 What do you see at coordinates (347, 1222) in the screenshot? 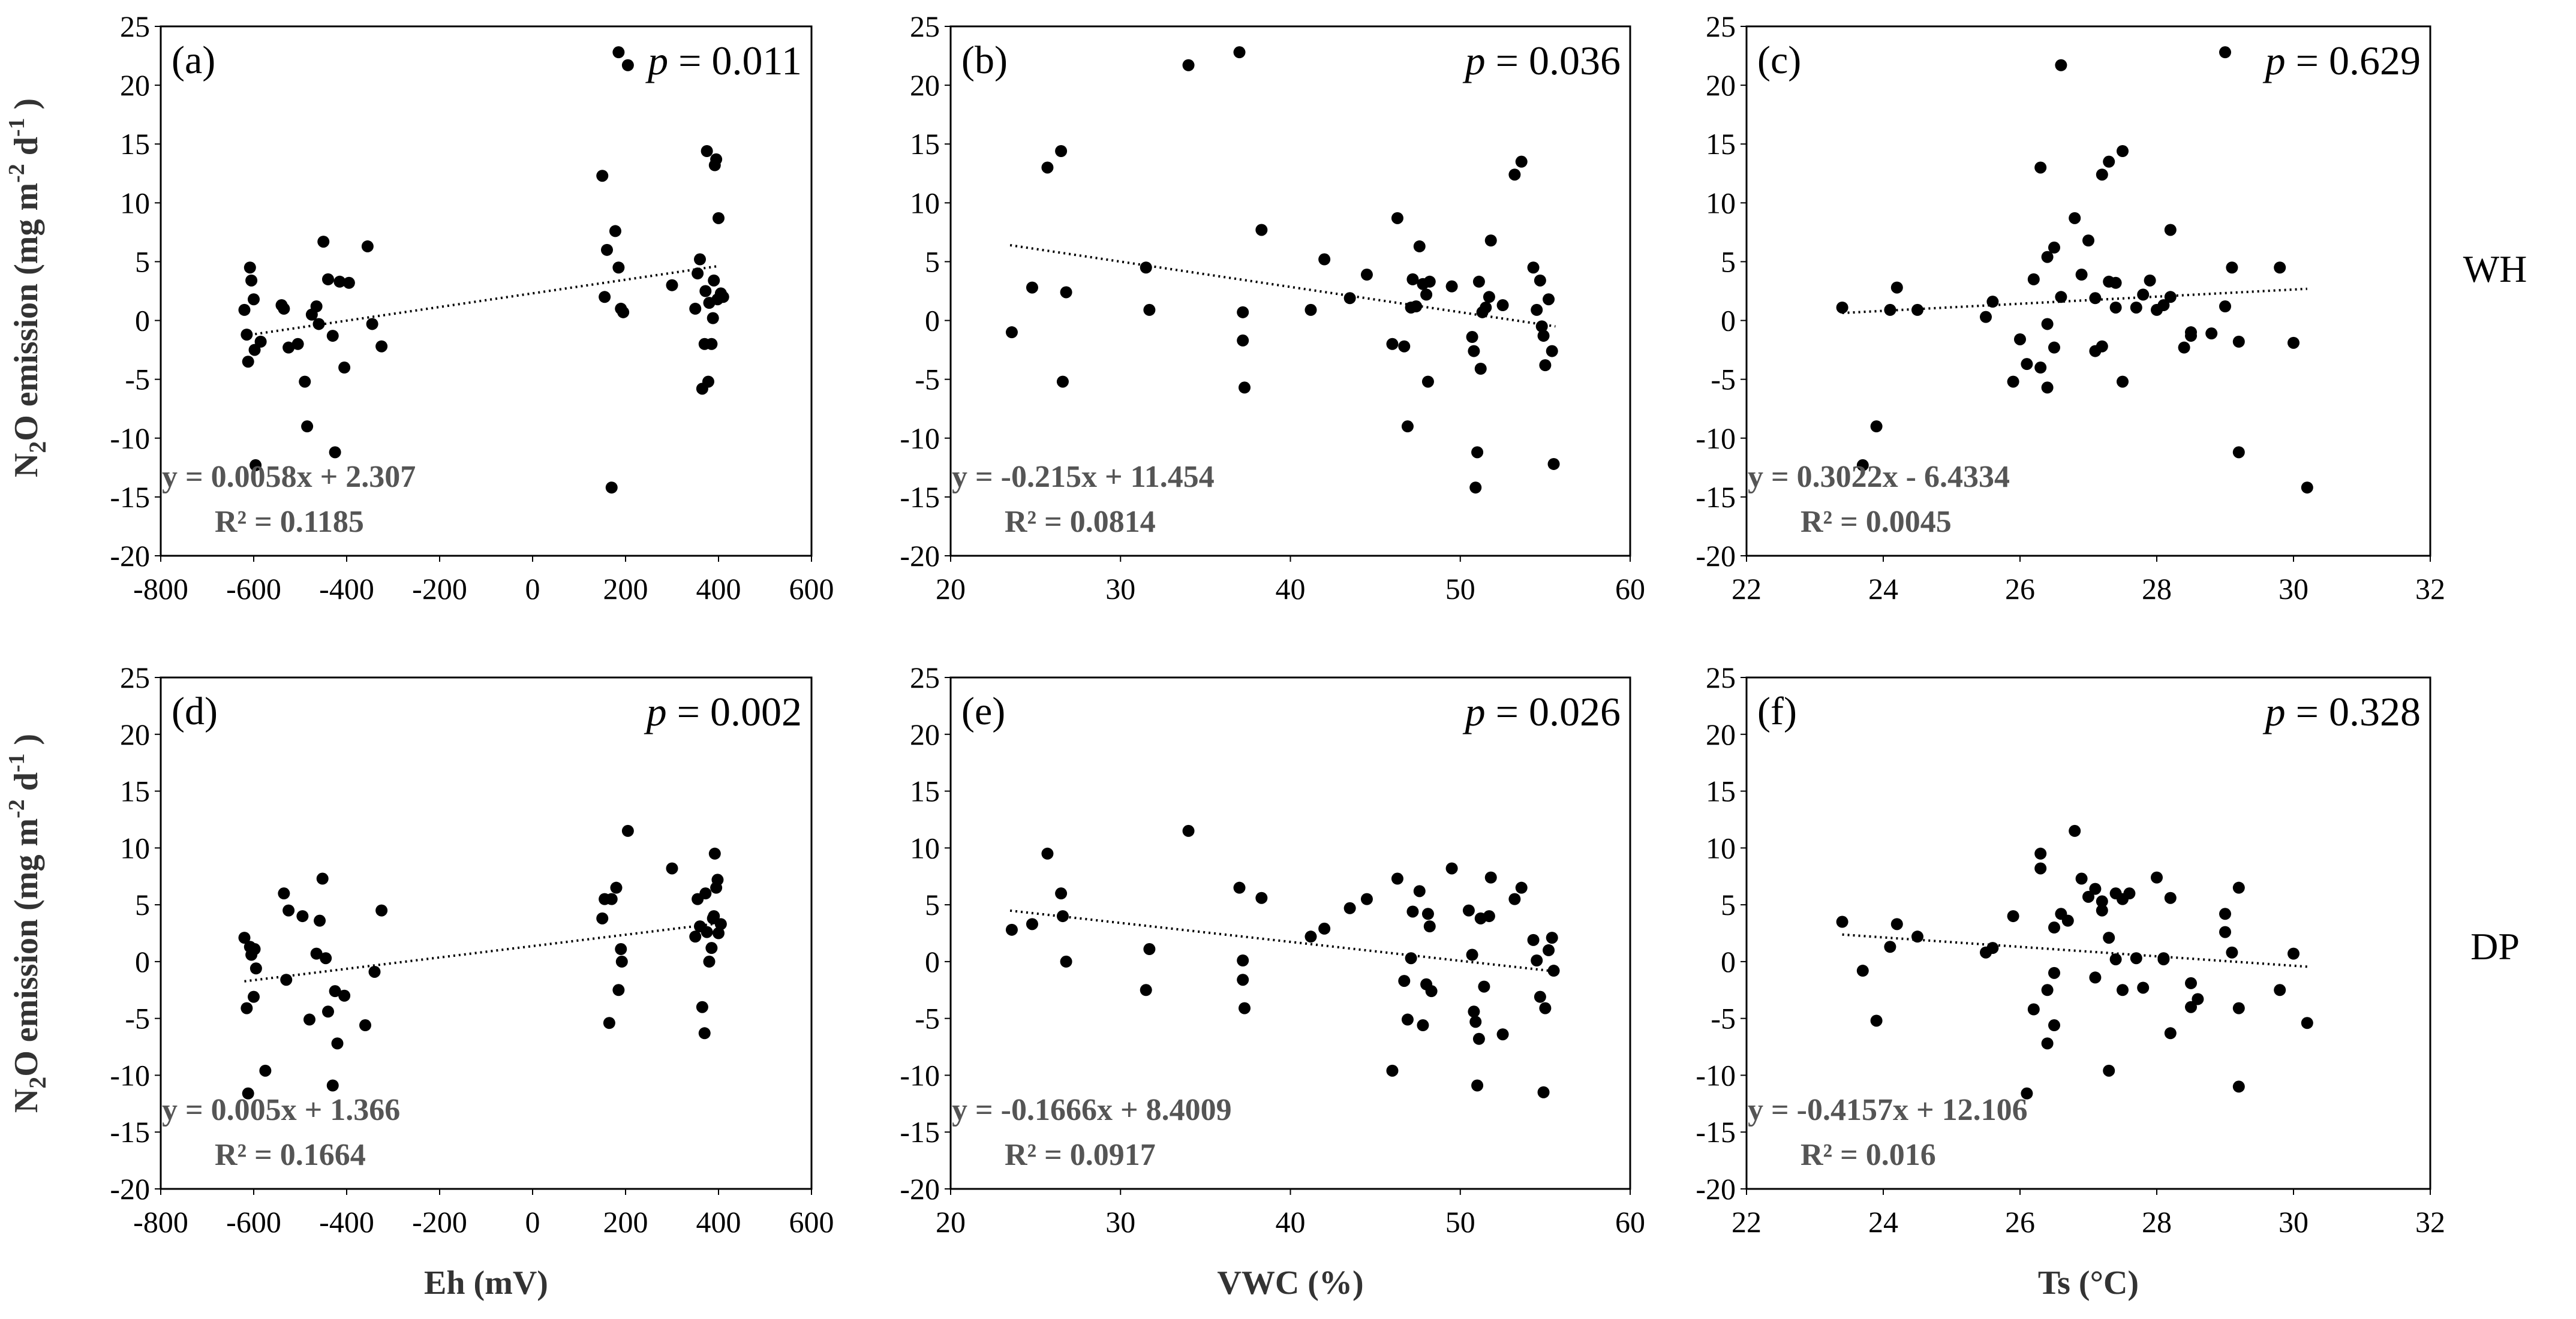
I see `x-tick-label: -400` at bounding box center [347, 1222].